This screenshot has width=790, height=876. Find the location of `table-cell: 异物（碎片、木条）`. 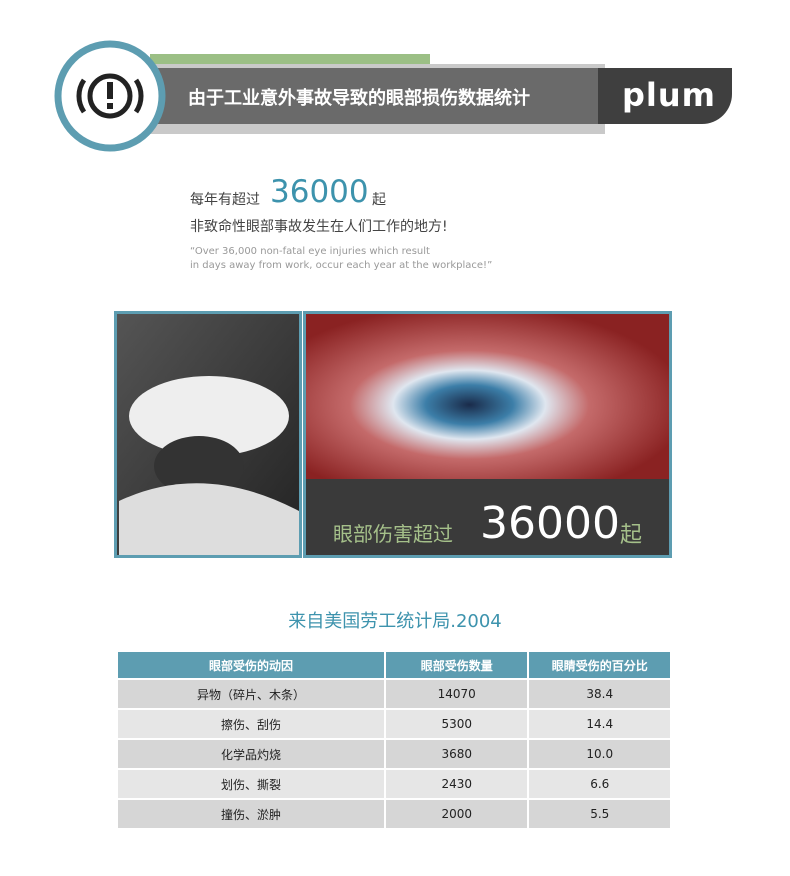

table-cell: 异物（碎片、木条） is located at coordinates (251, 694).